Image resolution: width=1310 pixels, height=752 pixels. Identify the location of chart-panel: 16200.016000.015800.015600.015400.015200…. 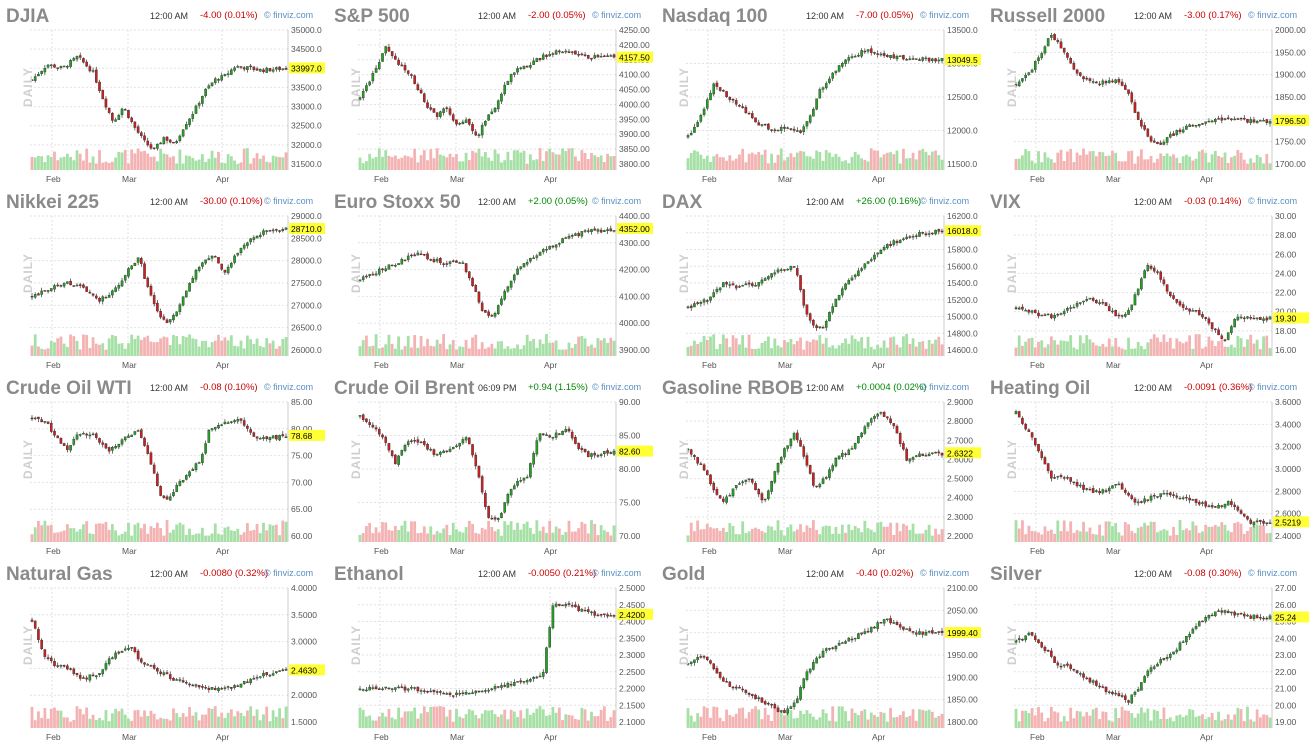
(819, 279).